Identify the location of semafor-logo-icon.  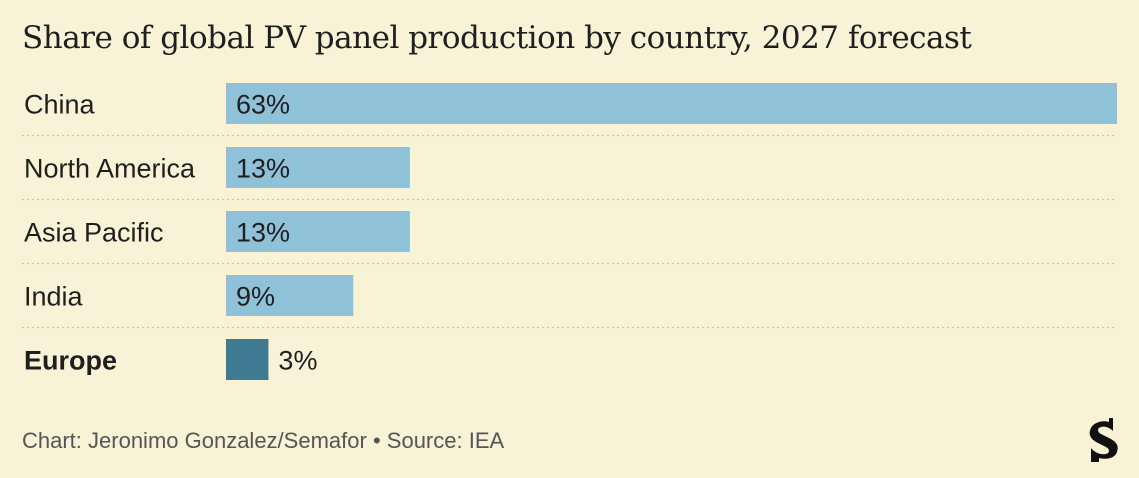
(1103, 440).